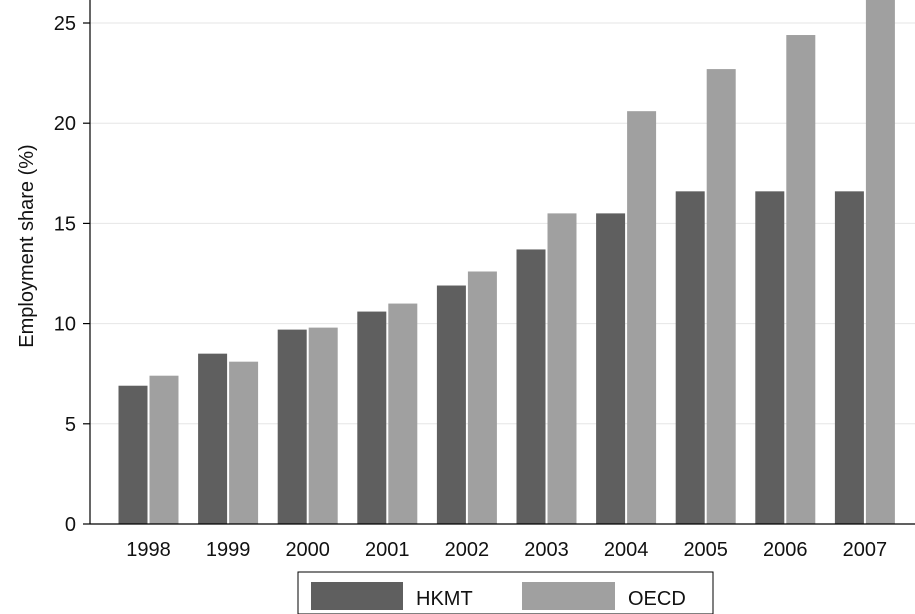 Image resolution: width=915 pixels, height=614 pixels. Describe the element at coordinates (444, 599) in the screenshot. I see `legend-label-hkmt: HKMT` at that location.